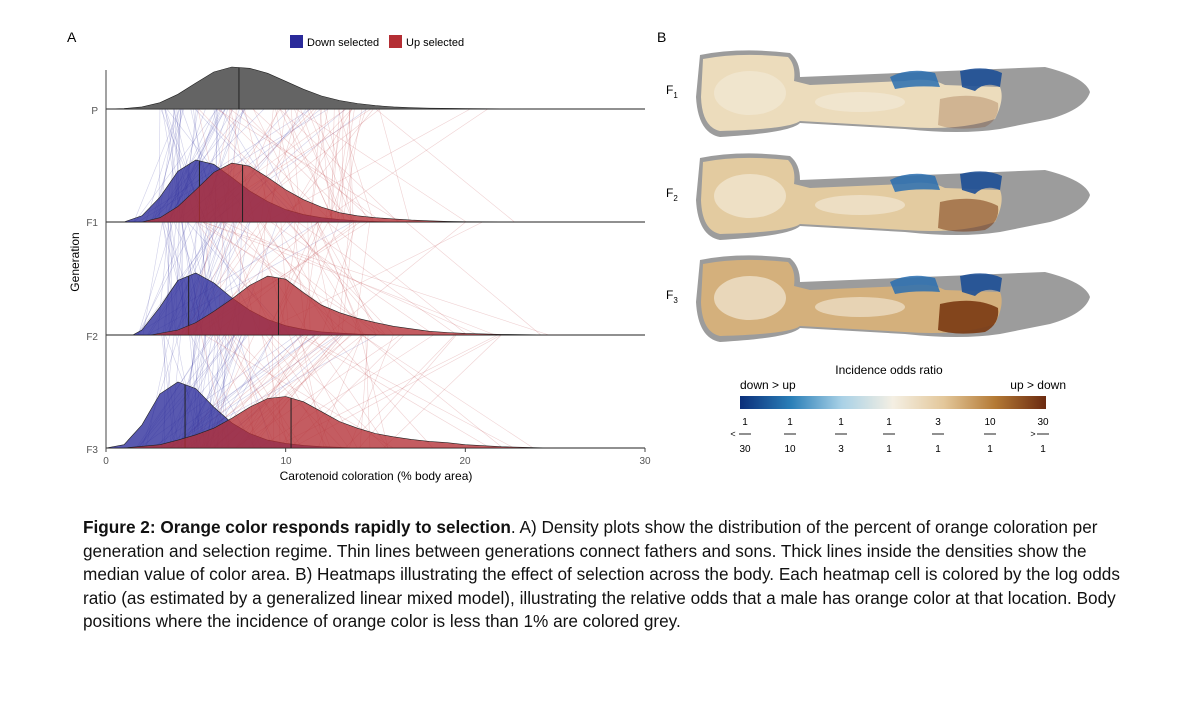 The image size is (1200, 704). I want to click on x-tick-label: 20, so click(465, 461).